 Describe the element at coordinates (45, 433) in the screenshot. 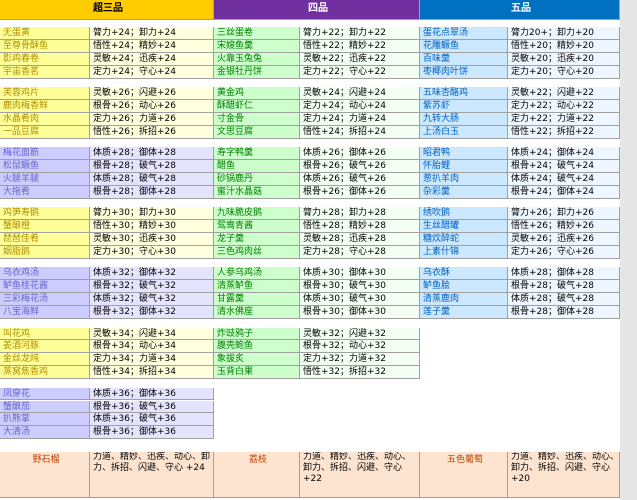

I see `dish-name: 大清汤` at that location.